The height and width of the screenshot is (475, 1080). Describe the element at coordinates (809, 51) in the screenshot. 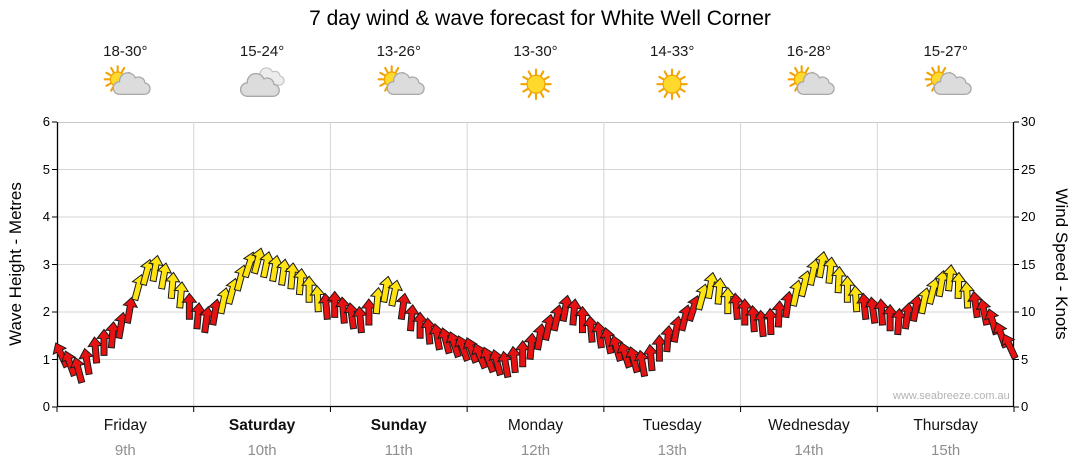

I see `temperature-wednesday: 16-28°` at that location.